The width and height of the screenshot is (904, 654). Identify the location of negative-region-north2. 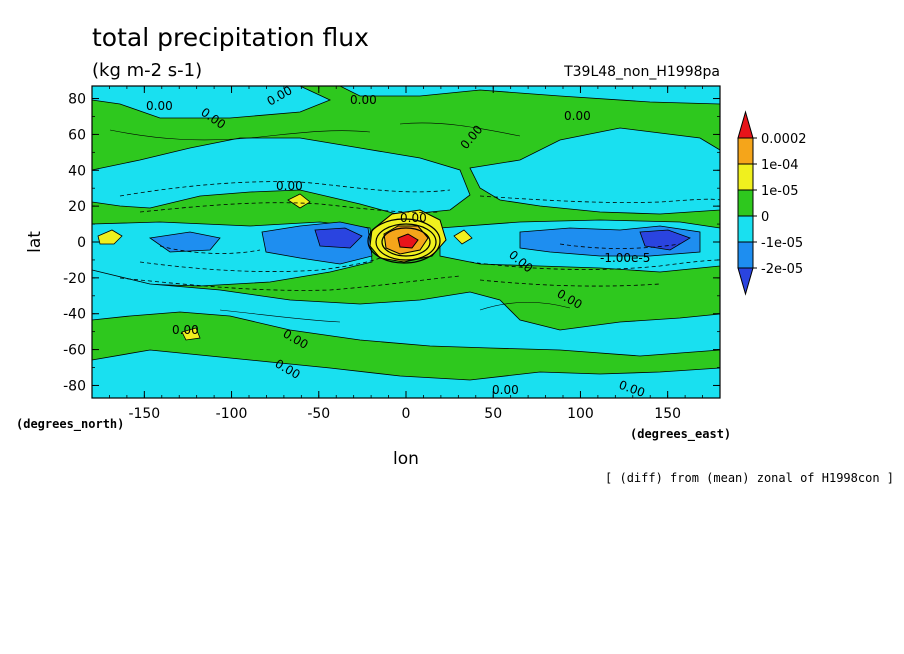
(529, 95).